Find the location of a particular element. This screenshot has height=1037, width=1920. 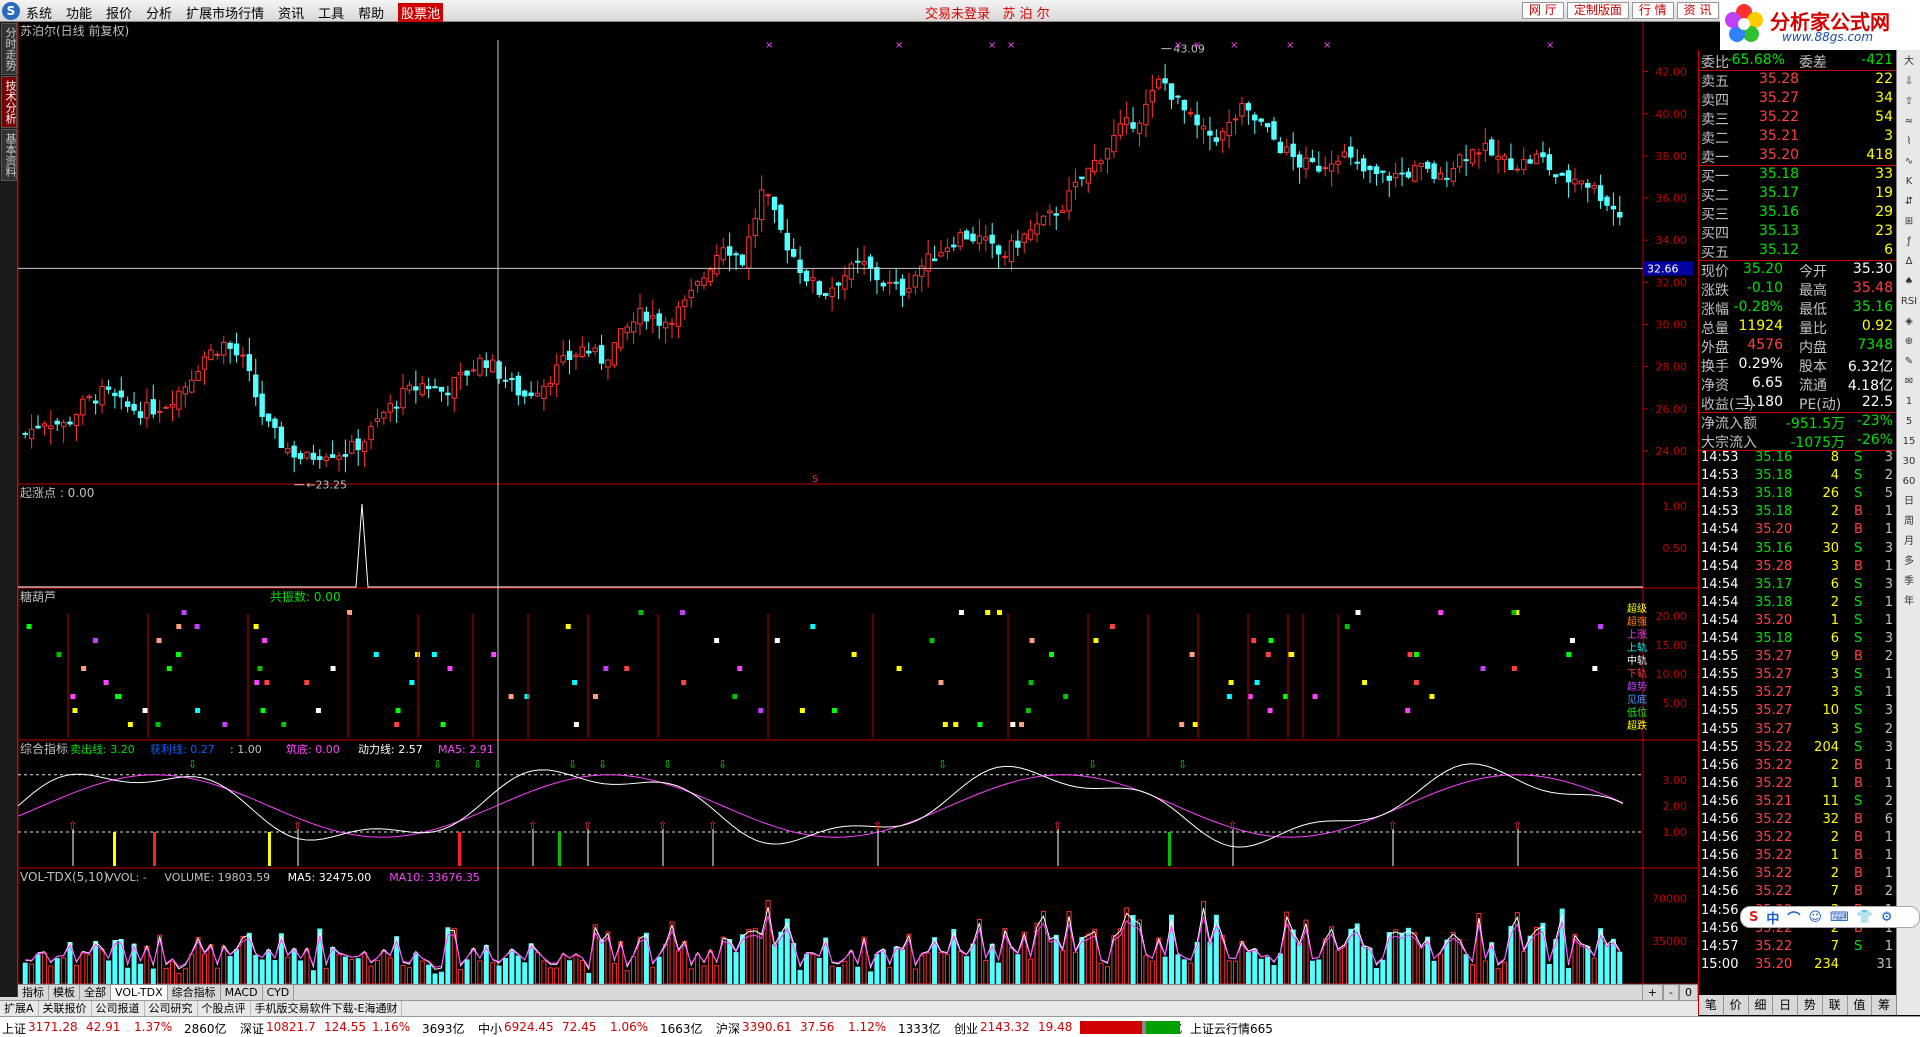

info-tab-4: 个股点评 is located at coordinates (224, 1008).